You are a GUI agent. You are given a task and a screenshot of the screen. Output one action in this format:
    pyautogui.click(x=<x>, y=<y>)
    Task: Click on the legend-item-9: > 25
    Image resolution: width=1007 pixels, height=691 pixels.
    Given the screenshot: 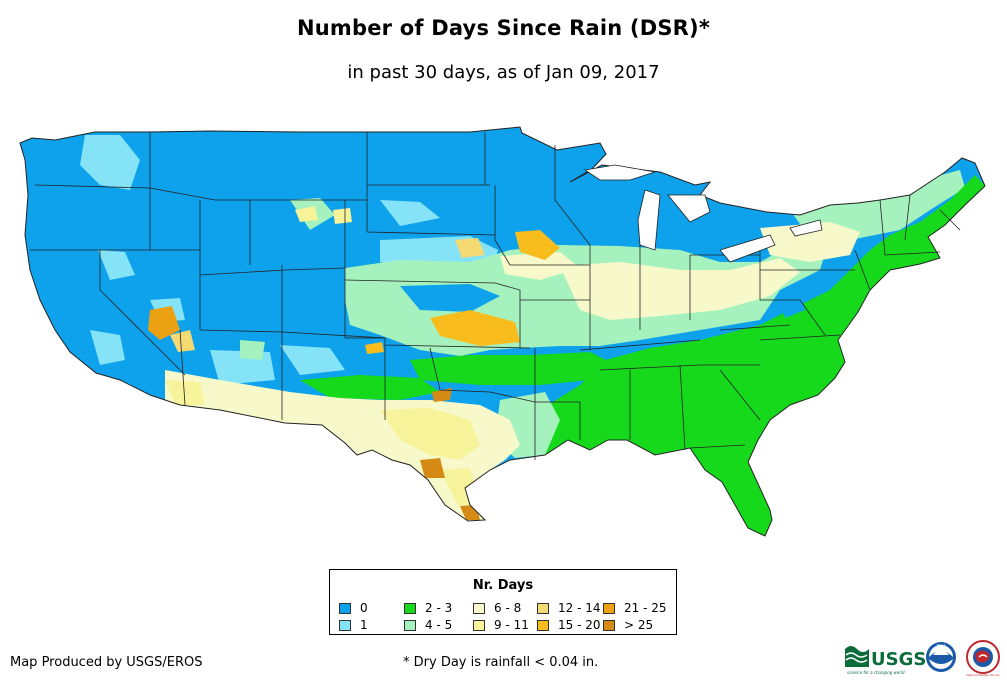 What is the action you would take?
    pyautogui.click(x=628, y=625)
    